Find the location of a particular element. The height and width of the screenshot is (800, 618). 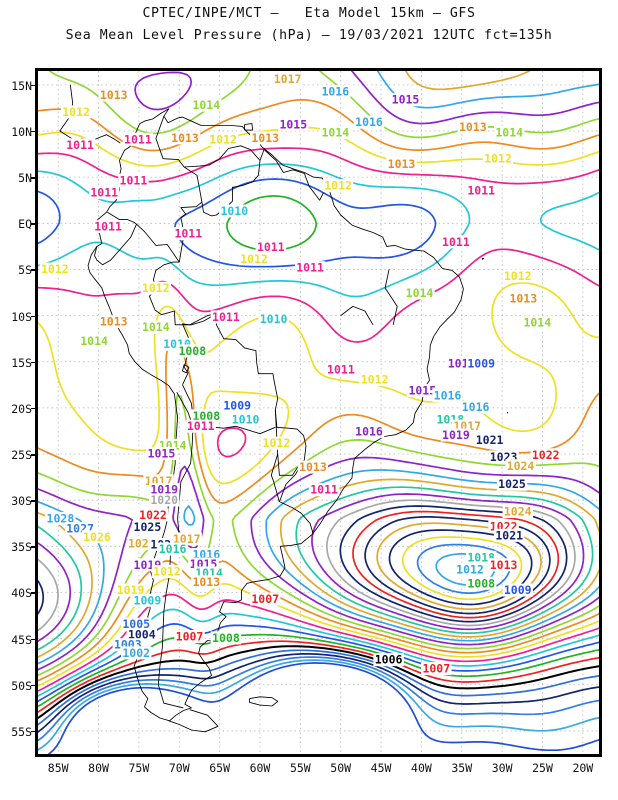

lat-tick-label: 10S is located at coordinates (21, 316).